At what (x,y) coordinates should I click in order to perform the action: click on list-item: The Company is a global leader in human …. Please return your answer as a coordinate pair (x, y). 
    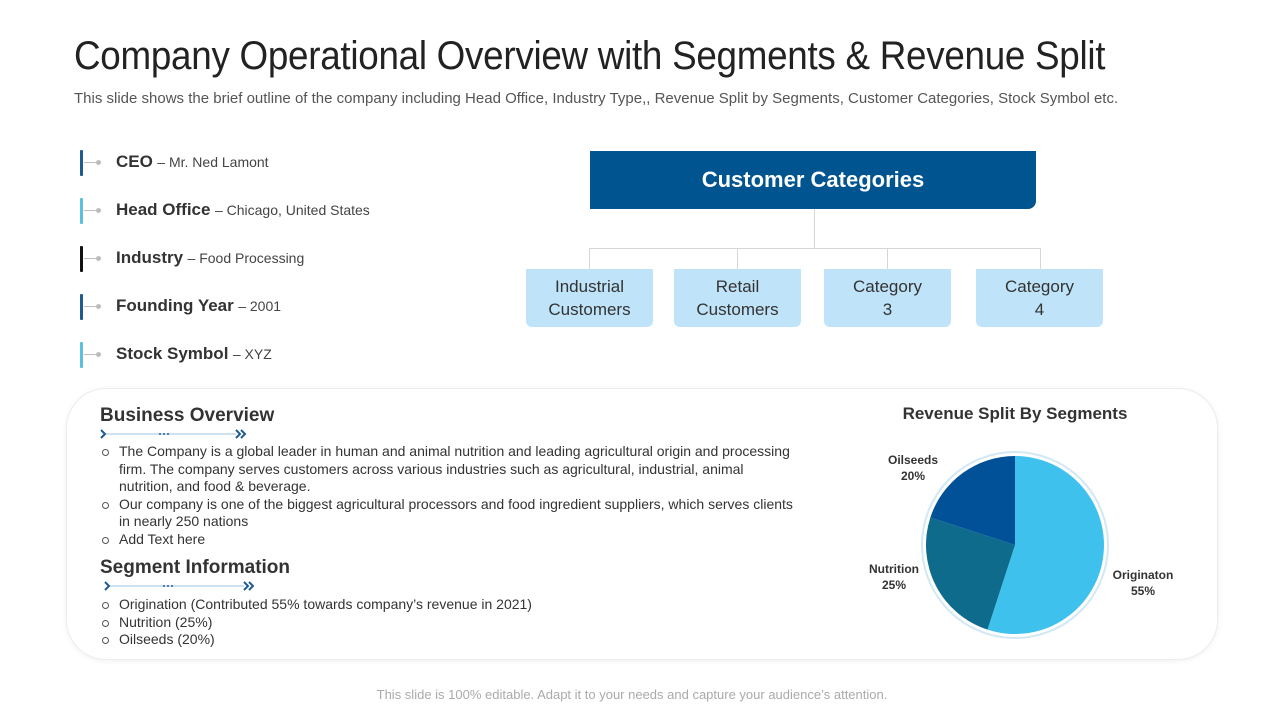
    Looking at the image, I should click on (450, 469).